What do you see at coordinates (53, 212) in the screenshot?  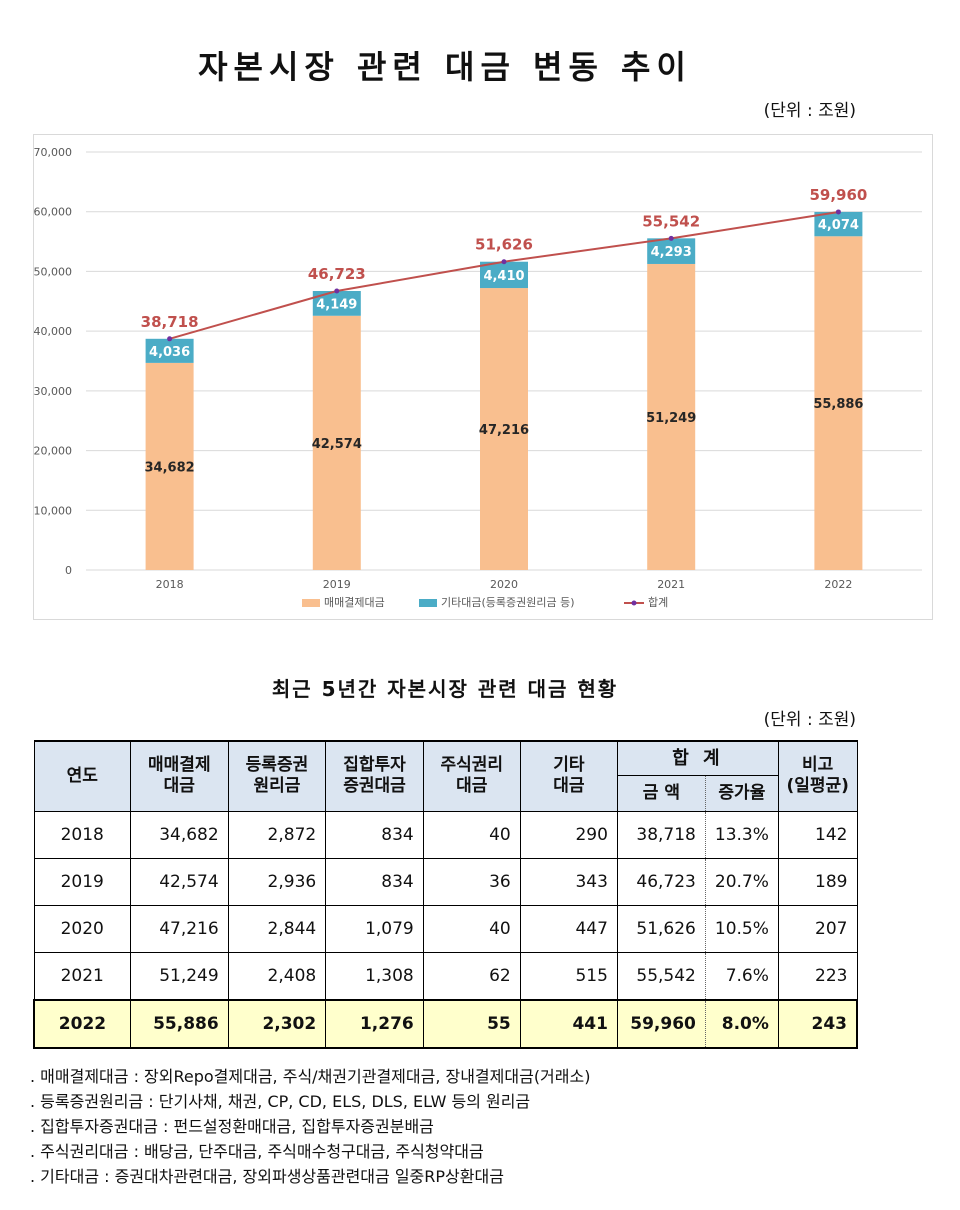 I see `y-tick-label: 60,000` at bounding box center [53, 212].